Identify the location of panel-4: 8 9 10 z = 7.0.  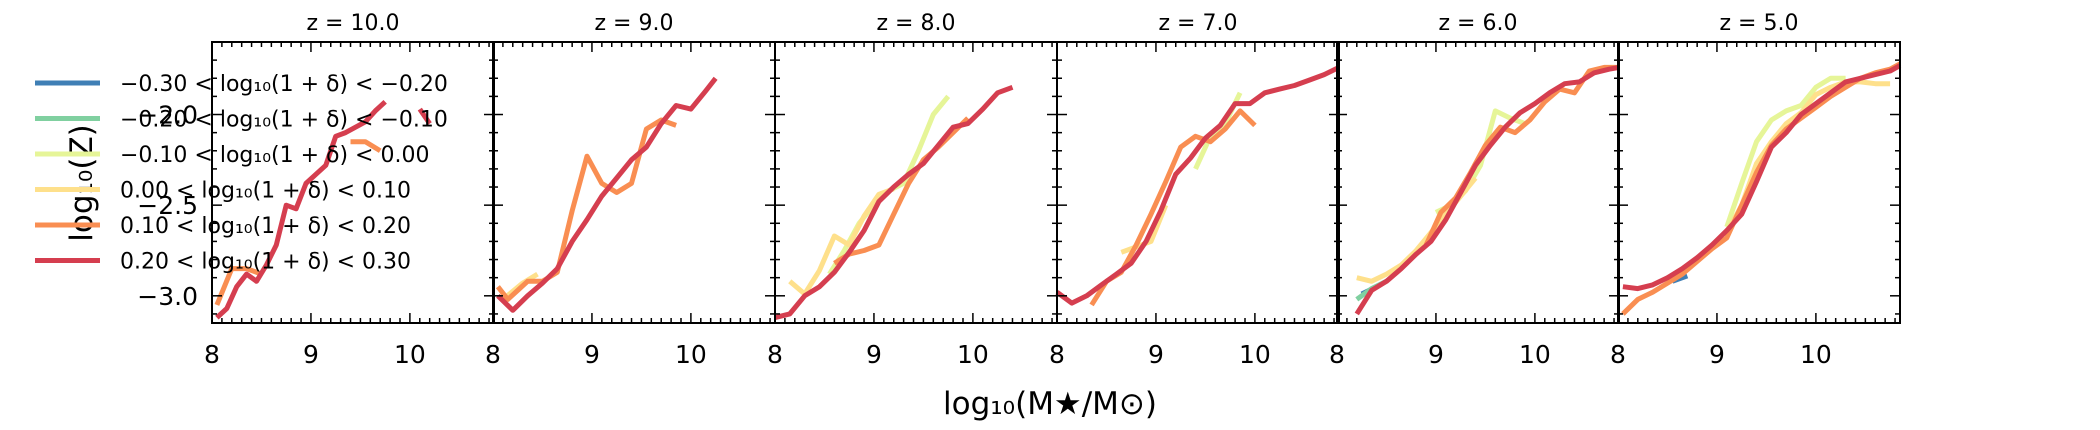
(1195, 190).